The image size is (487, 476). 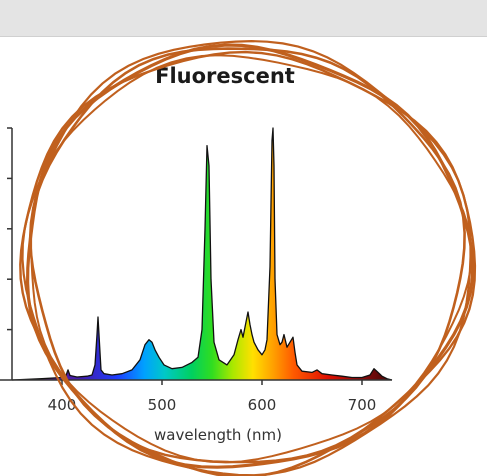 What do you see at coordinates (243, 18) in the screenshot?
I see `top-bar` at bounding box center [243, 18].